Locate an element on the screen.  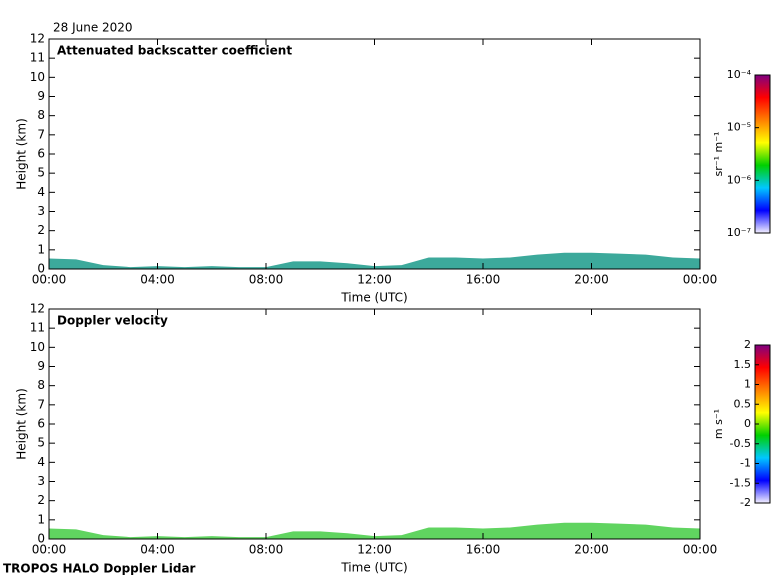
colorbar-tick-label: 1.5 is located at coordinates (743, 364).